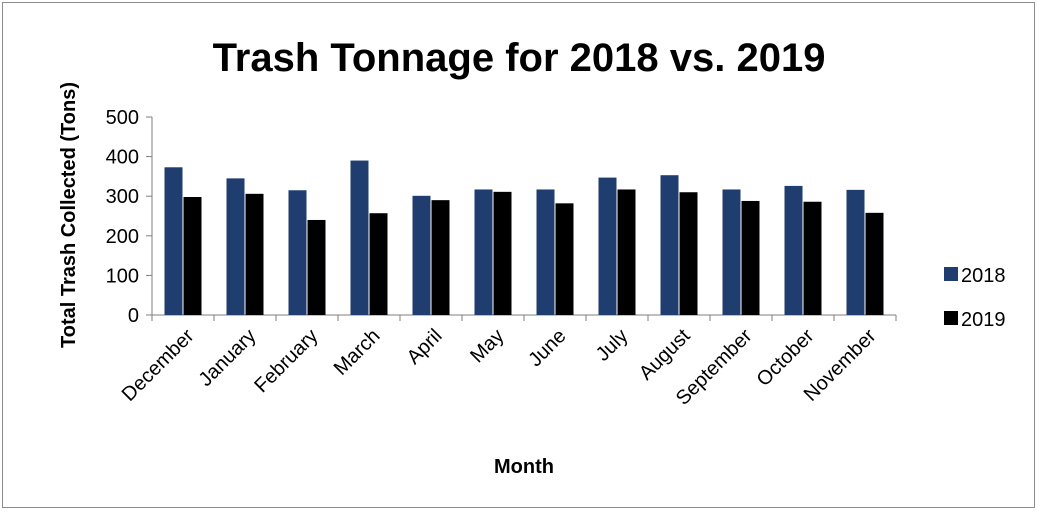  I want to click on bar-2018-february, so click(297, 252).